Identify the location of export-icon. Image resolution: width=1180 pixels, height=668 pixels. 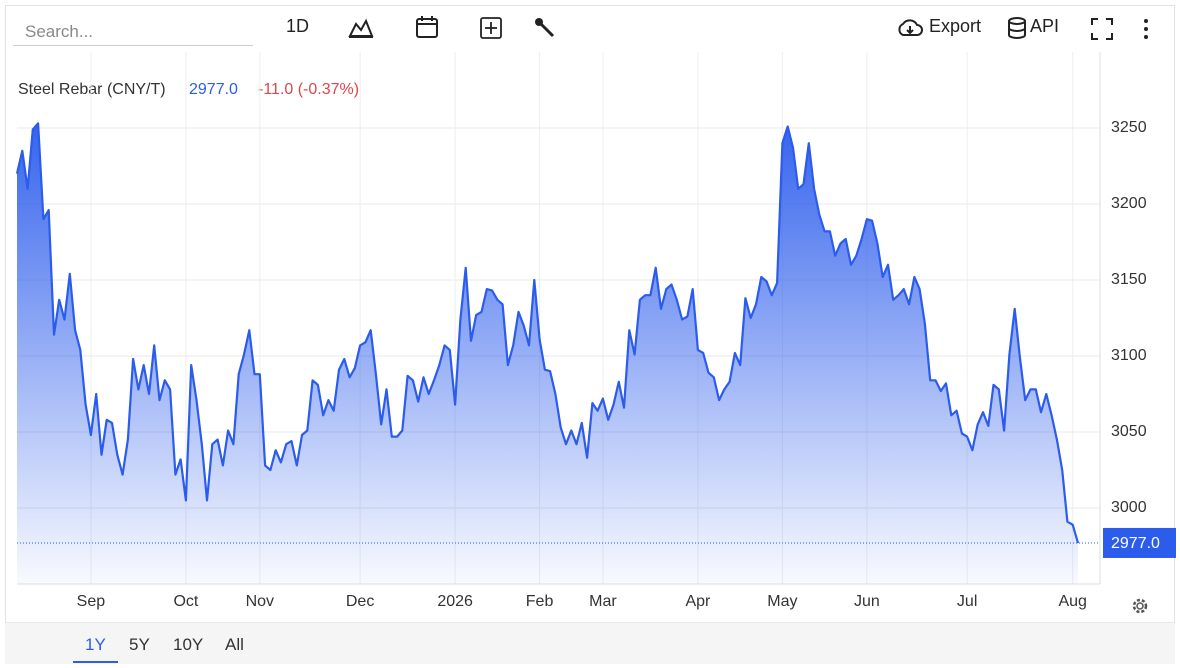
(910, 28).